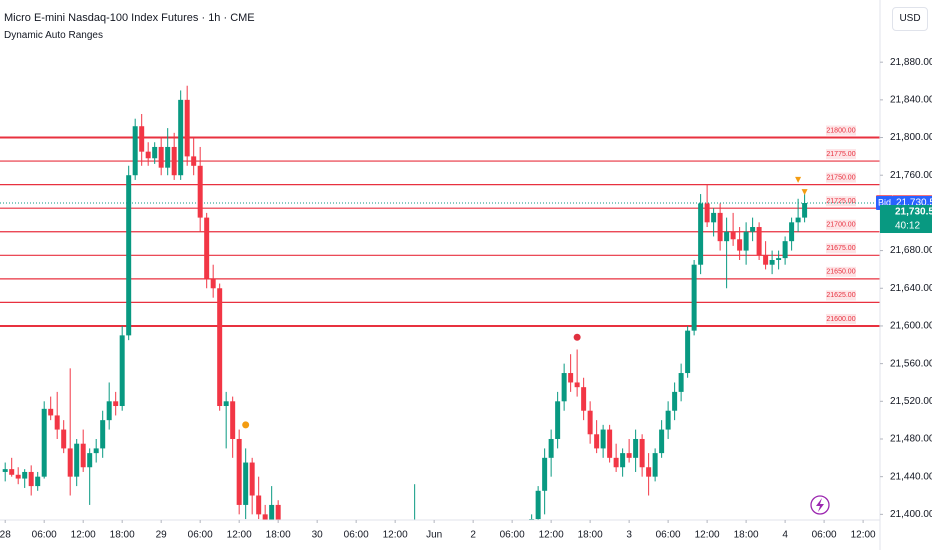  I want to click on indicator-name: Dynamic Auto Ranges, so click(53, 35).